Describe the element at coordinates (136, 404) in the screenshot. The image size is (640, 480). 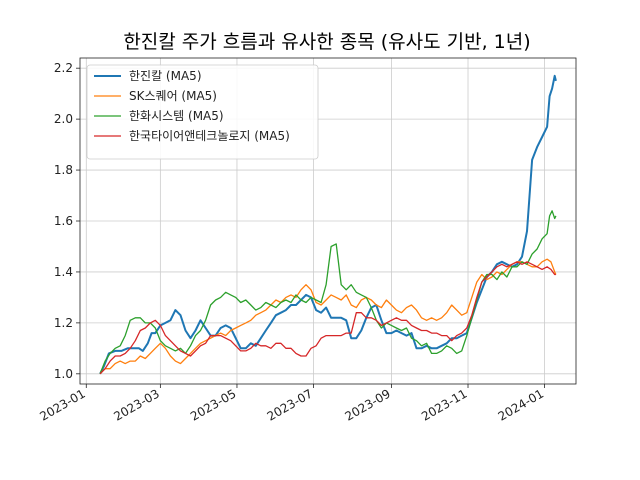
I see `x-tick-label: 2023-03` at that location.